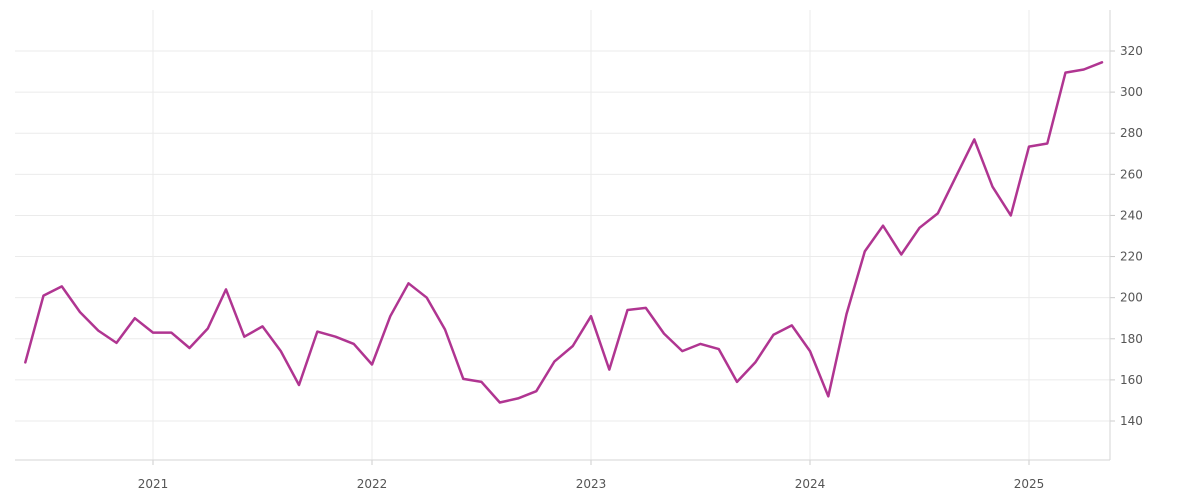 This screenshot has height=504, width=1200. I want to click on y-tick-label: 140, so click(1131, 421).